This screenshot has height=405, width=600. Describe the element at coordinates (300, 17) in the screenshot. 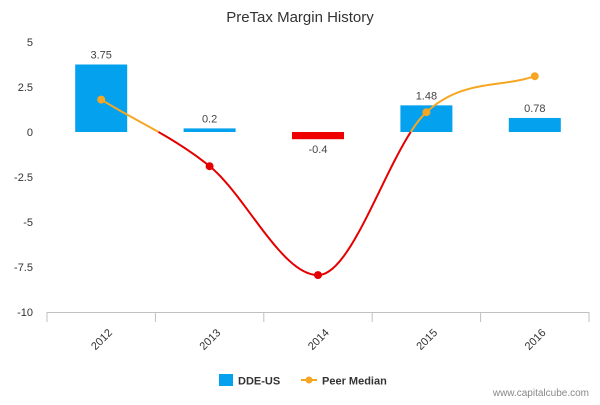

I see `chart-title: PreTax Margin History` at that location.